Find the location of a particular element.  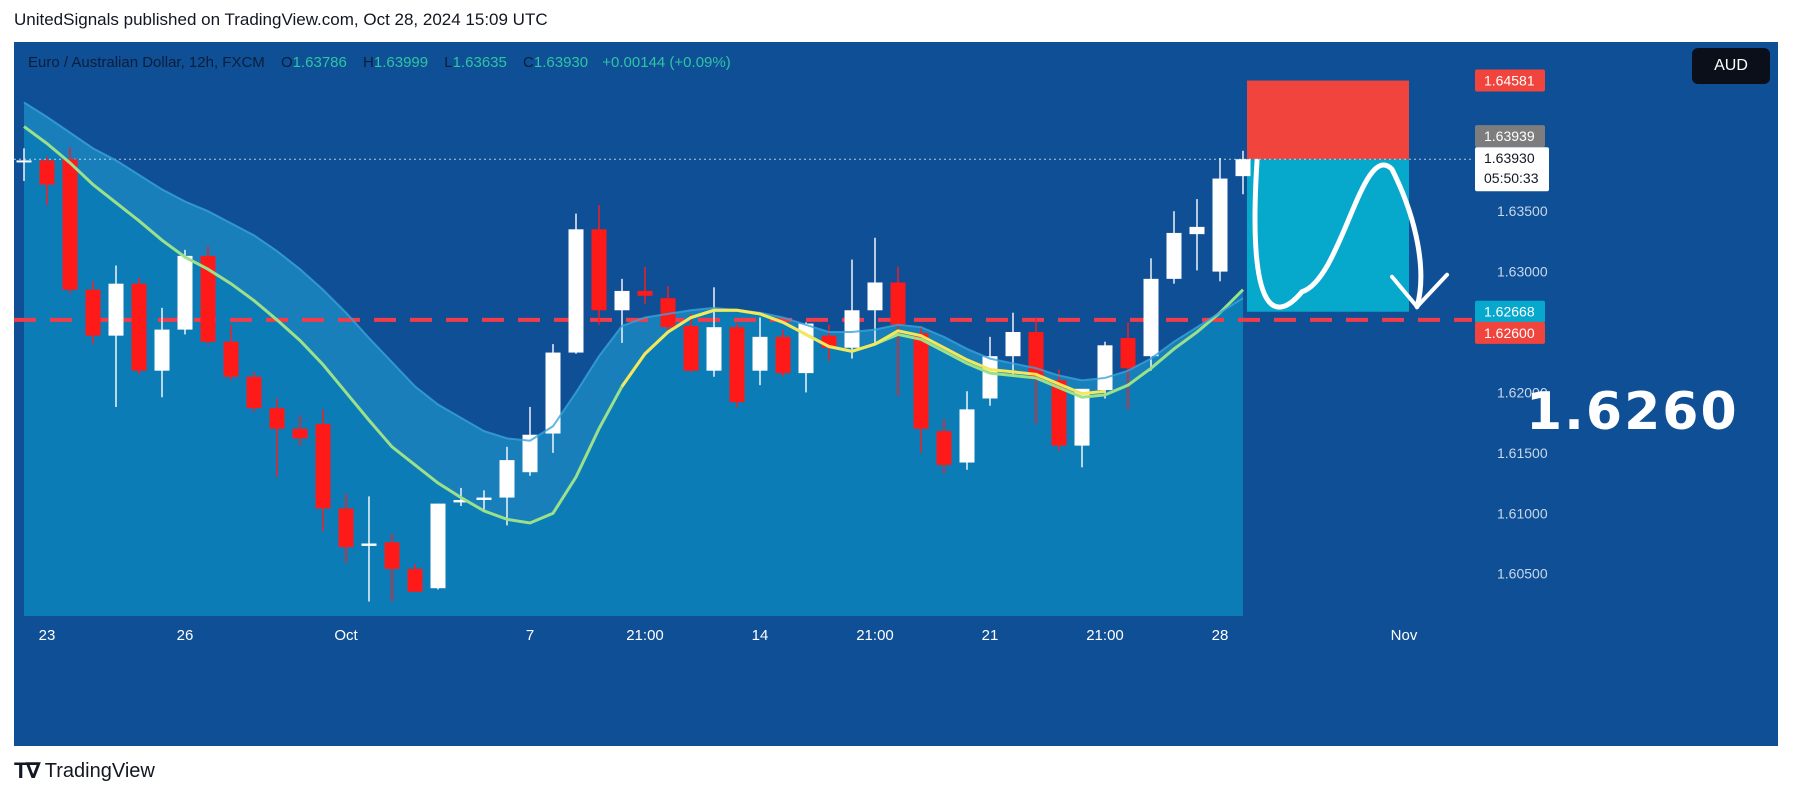

countdown-text: 05:50:33 is located at coordinates (1511, 178).